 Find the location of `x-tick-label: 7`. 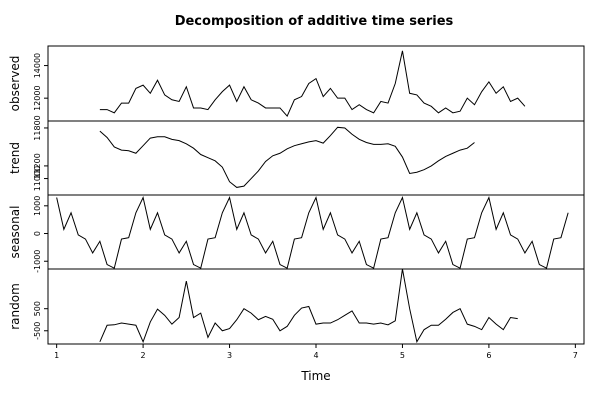

x-tick-label: 7 is located at coordinates (575, 355).